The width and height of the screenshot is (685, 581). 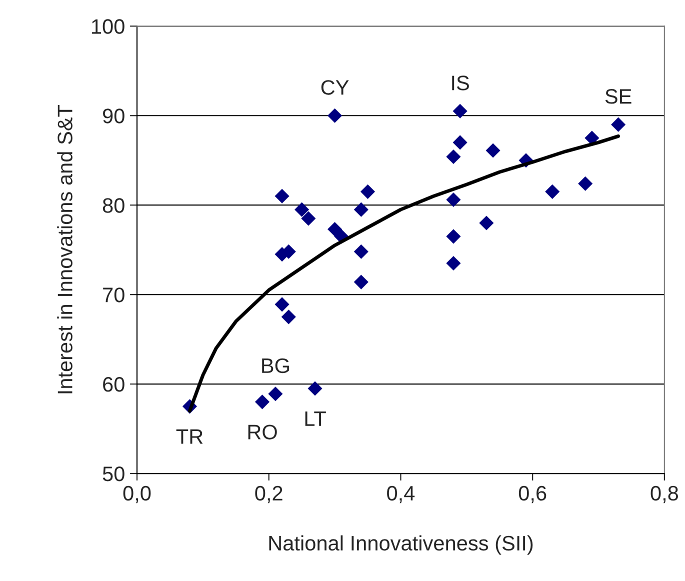 What do you see at coordinates (664, 495) in the screenshot?
I see `x-tick-label: 0,8` at bounding box center [664, 495].